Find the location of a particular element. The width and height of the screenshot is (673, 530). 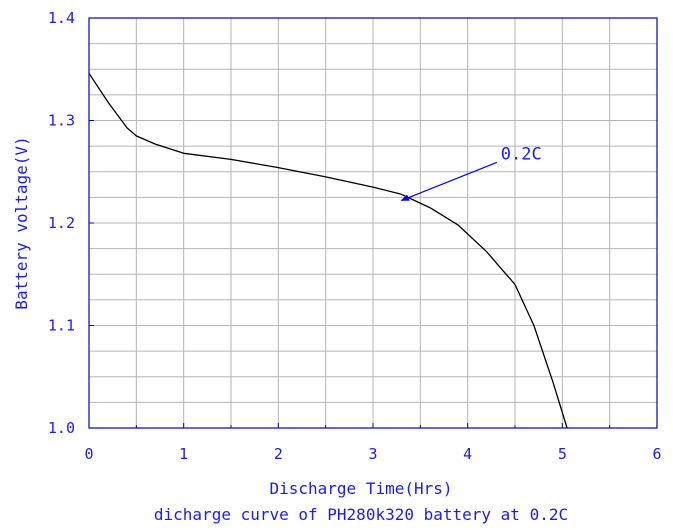

x-tick-label: 5 is located at coordinates (562, 454).